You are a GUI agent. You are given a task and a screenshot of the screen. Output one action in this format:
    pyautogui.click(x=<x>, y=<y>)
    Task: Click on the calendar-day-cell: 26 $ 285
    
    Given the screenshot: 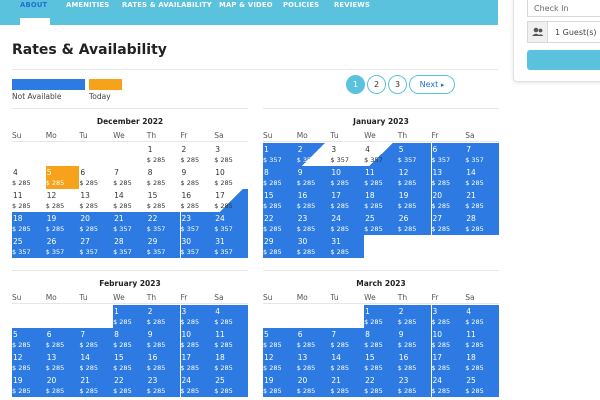 What is the action you would take?
    pyautogui.click(x=414, y=223)
    